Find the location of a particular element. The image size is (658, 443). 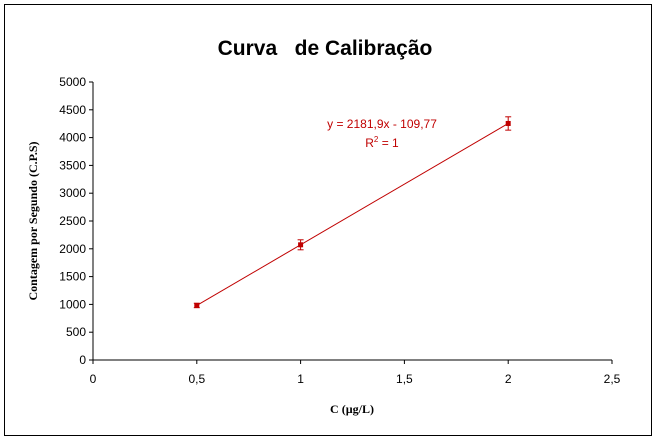

x-tick-label: 2 is located at coordinates (508, 379).